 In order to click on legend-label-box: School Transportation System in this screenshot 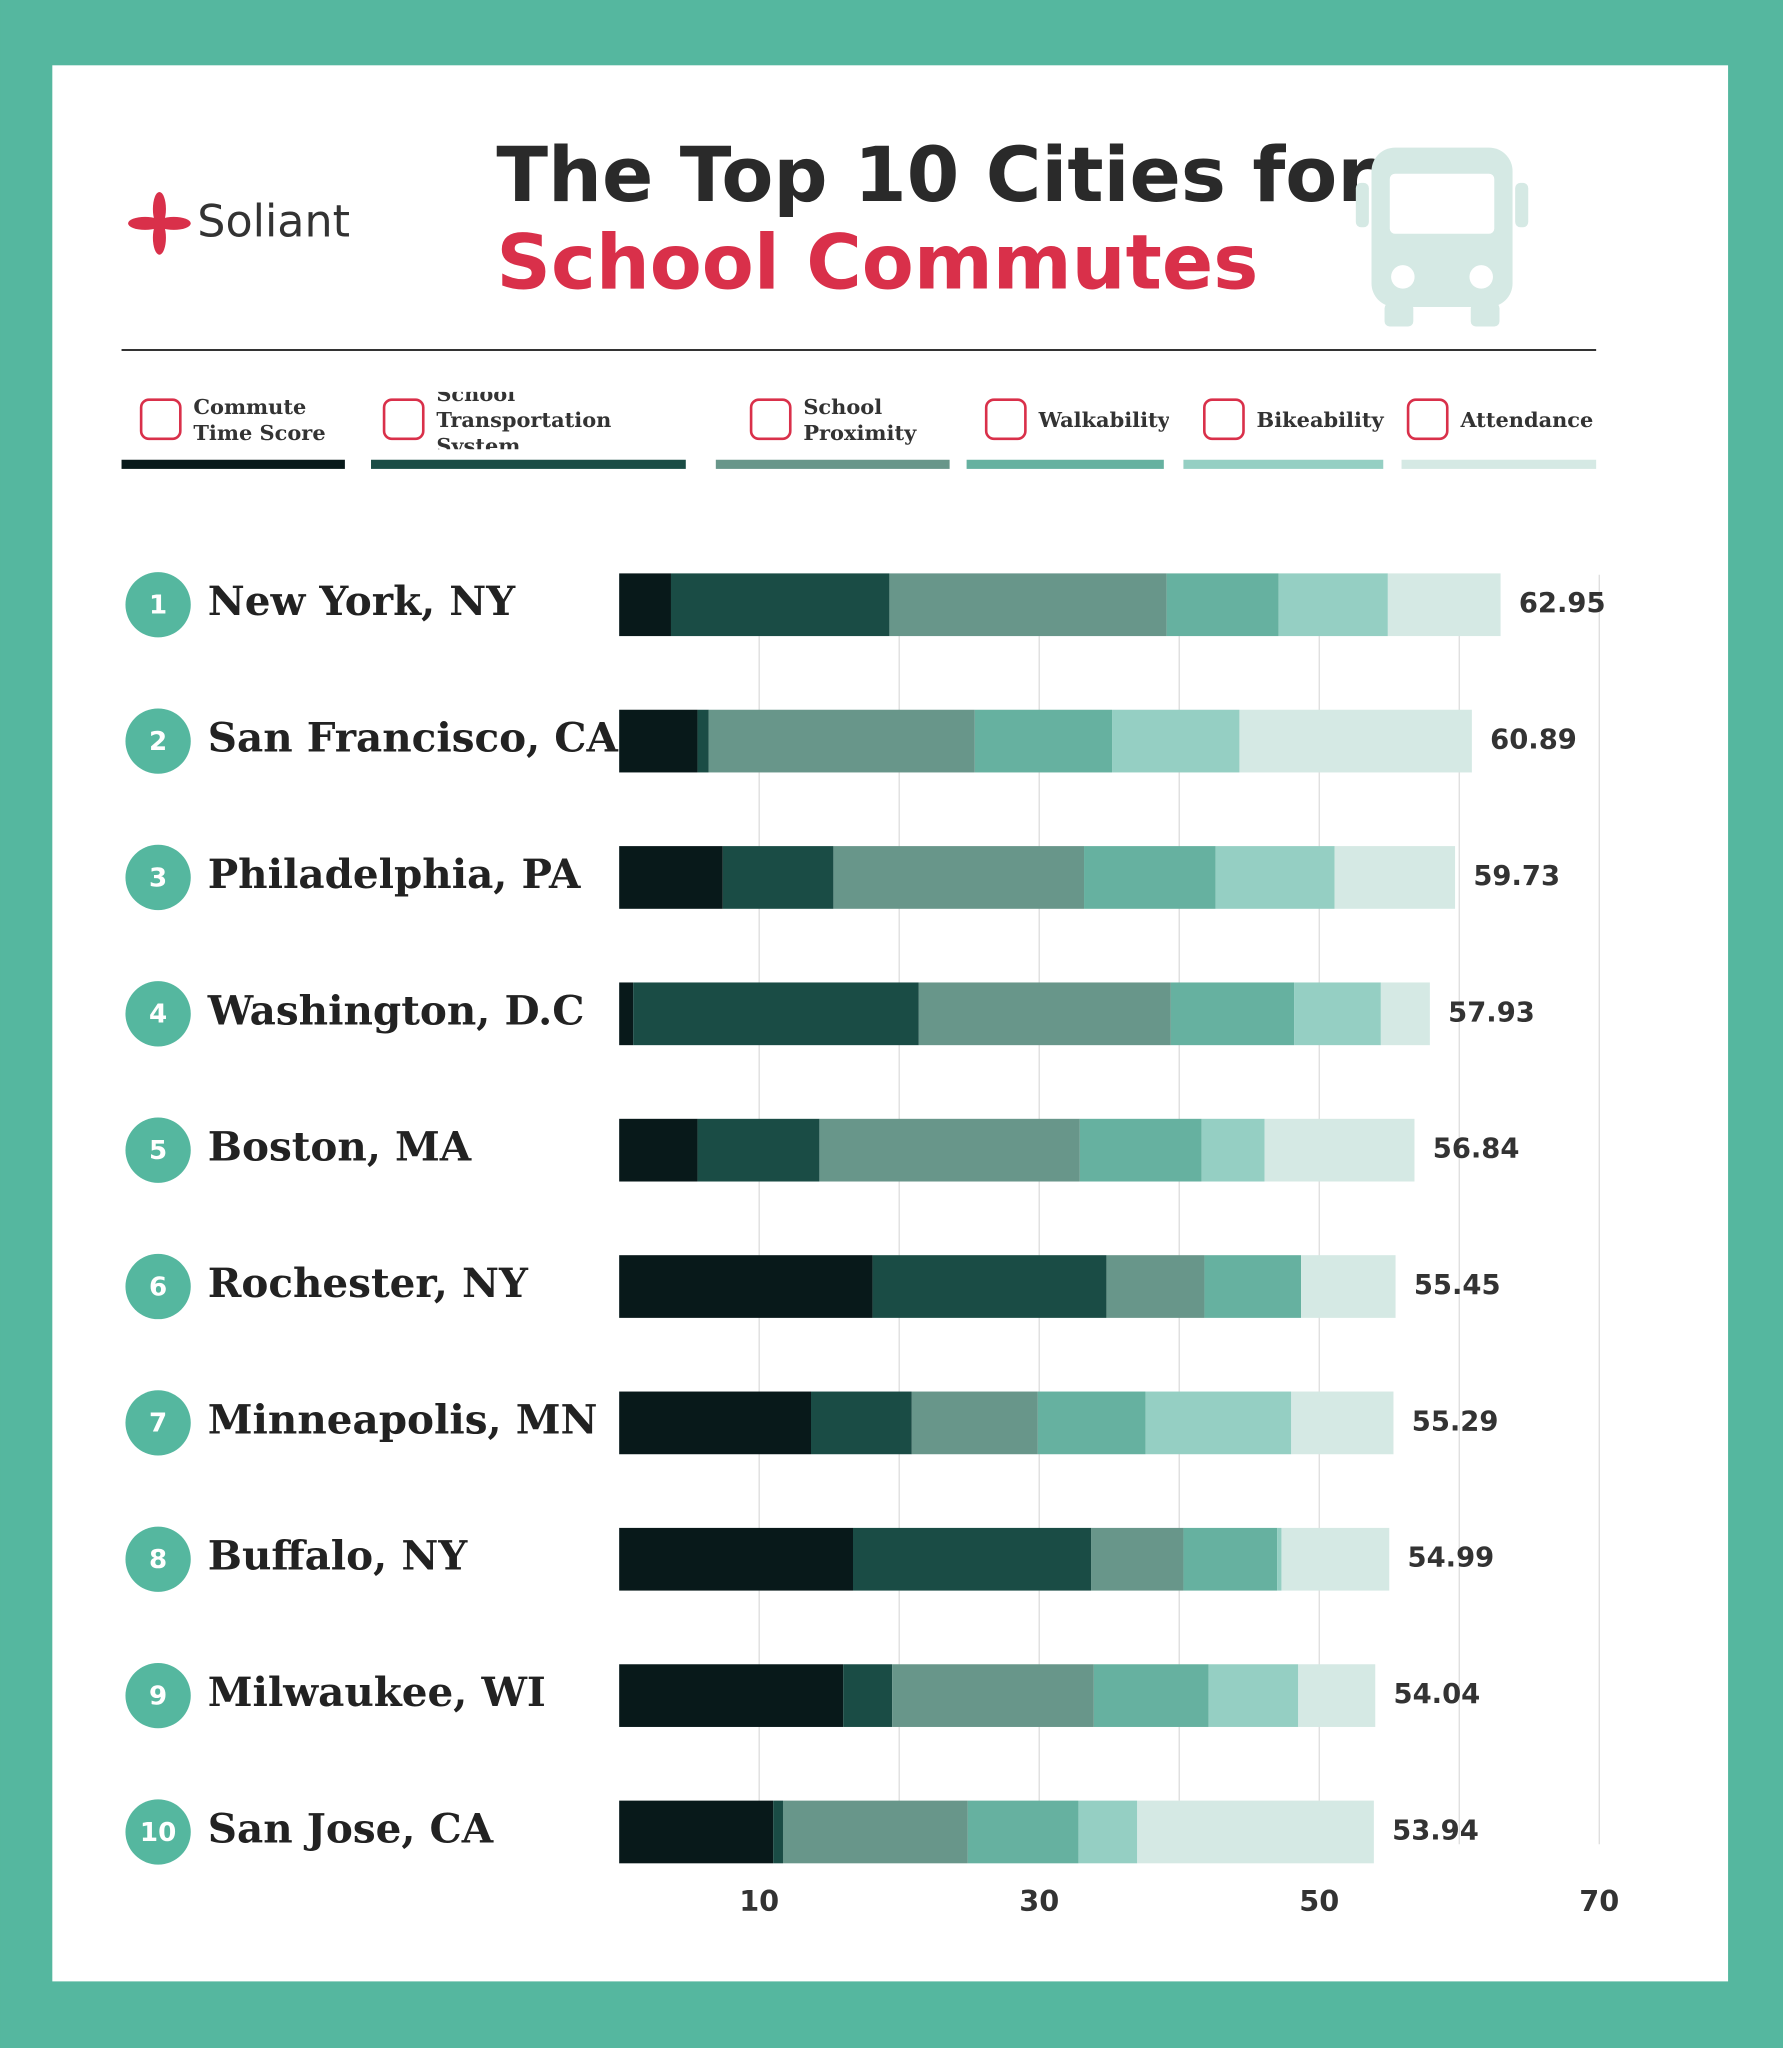, I will do `click(524, 420)`.